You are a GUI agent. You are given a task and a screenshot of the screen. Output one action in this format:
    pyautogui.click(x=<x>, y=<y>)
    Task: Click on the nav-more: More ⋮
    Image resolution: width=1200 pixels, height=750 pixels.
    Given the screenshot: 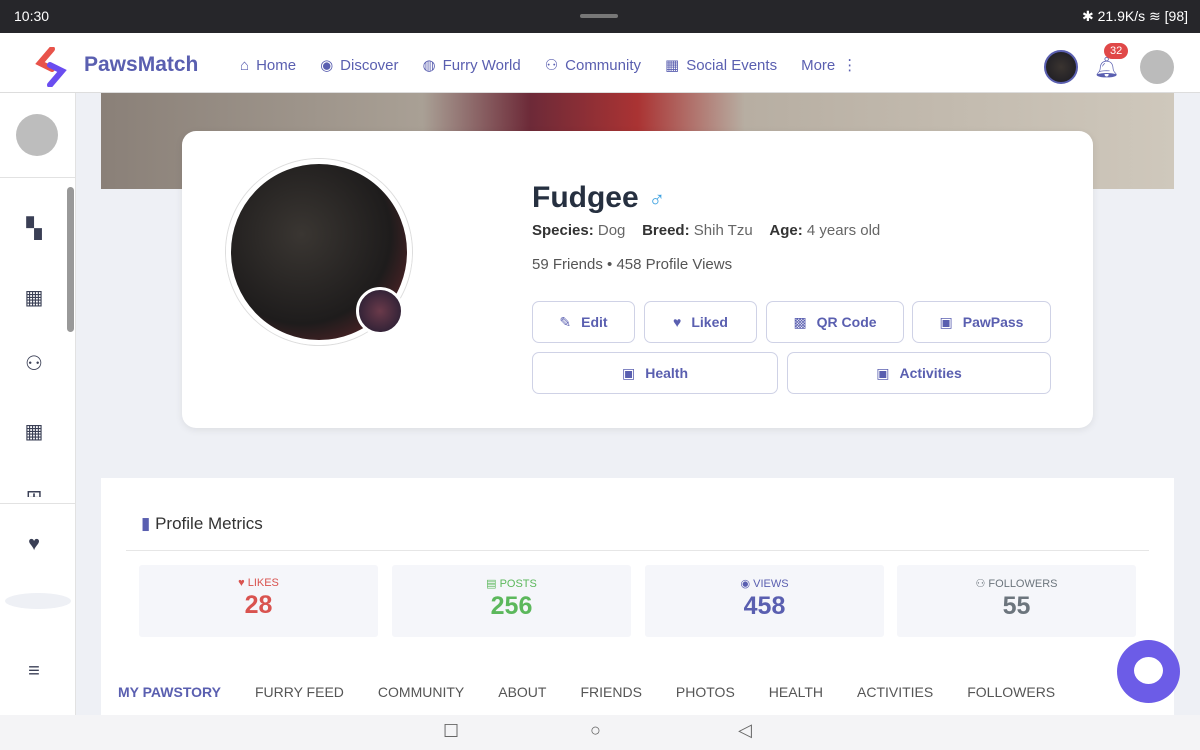 What is the action you would take?
    pyautogui.click(x=829, y=65)
    